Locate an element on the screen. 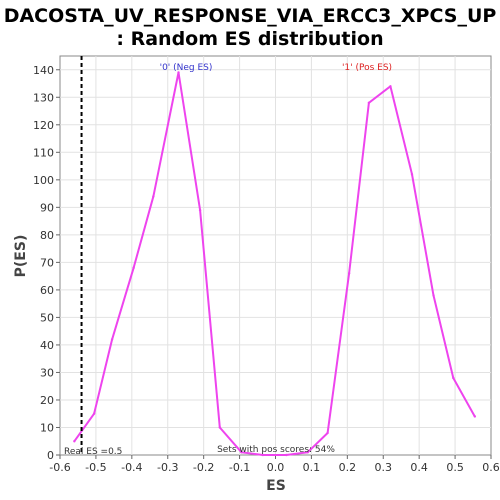 This screenshot has width=500, height=500. y-tick-label: 70 is located at coordinates (47, 262).